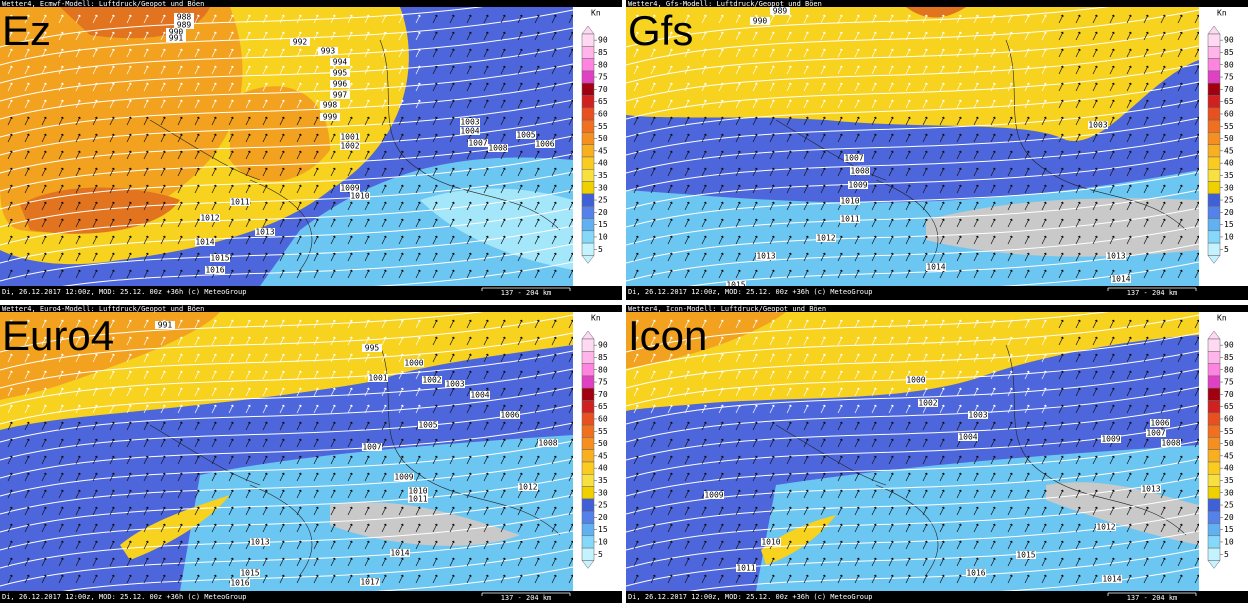 Image resolution: width=1249 pixels, height=603 pixels. I want to click on colorbar-tick-label: 15, so click(1229, 224).